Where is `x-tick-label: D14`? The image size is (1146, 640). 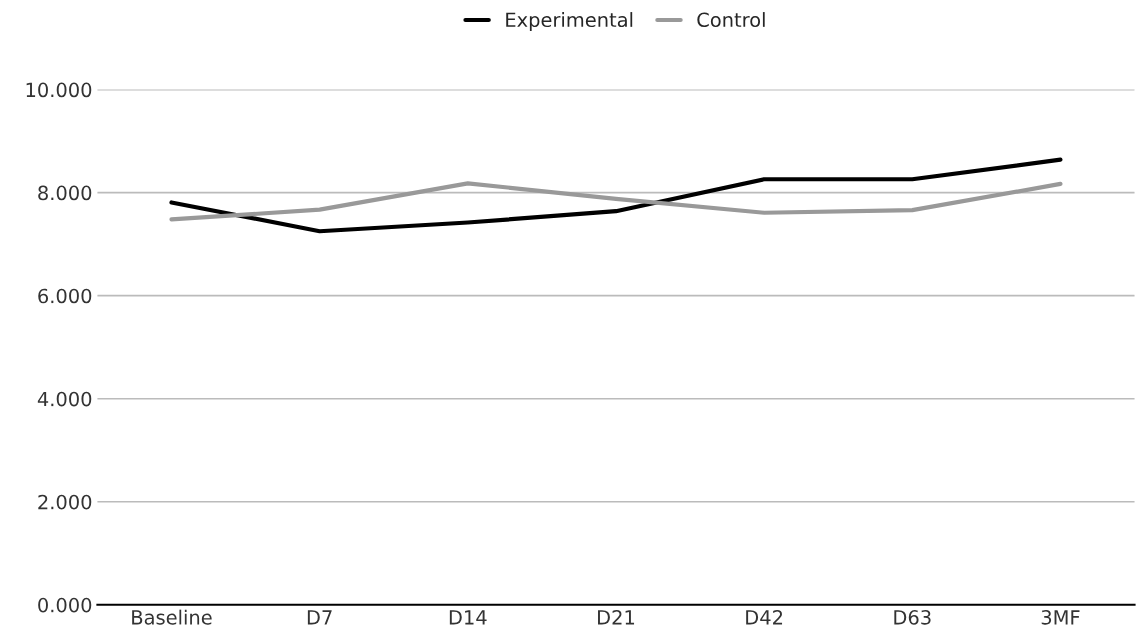 x-tick-label: D14 is located at coordinates (468, 617).